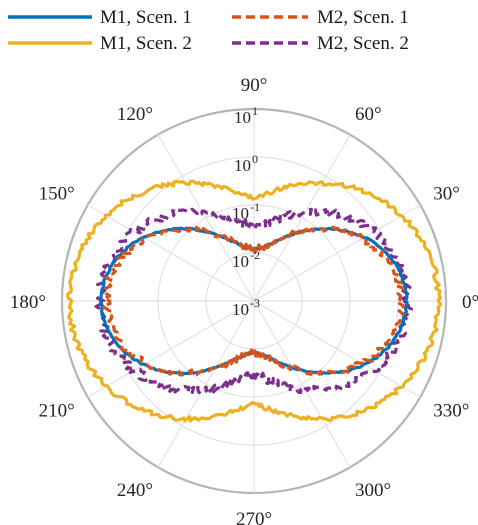 This screenshot has width=478, height=525. Describe the element at coordinates (57, 411) in the screenshot. I see `angle-label-210: 210°` at that location.